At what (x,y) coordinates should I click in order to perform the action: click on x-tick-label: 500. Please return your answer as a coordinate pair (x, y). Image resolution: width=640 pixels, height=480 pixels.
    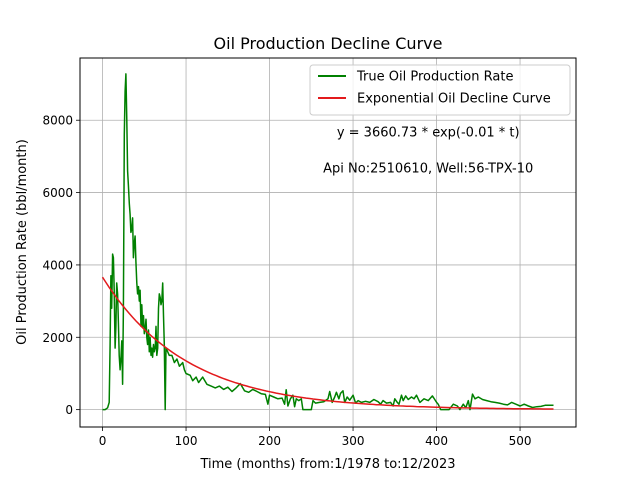
    Looking at the image, I should click on (520, 441).